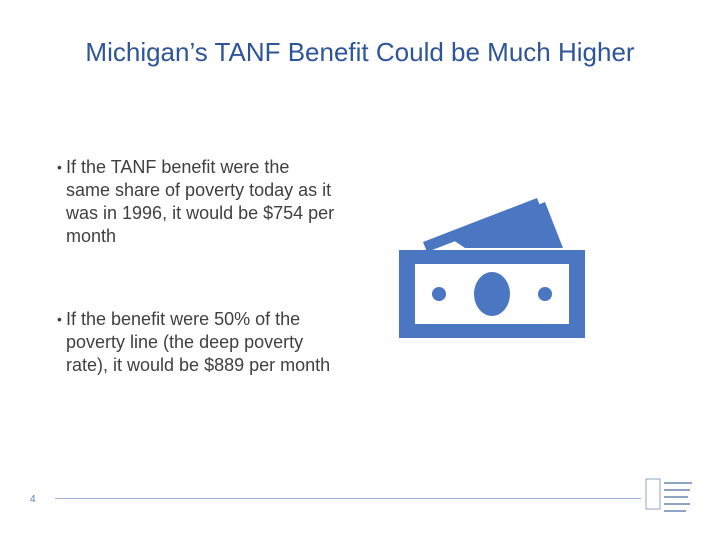  What do you see at coordinates (508, 225) in the screenshot?
I see `back-bill` at bounding box center [508, 225].